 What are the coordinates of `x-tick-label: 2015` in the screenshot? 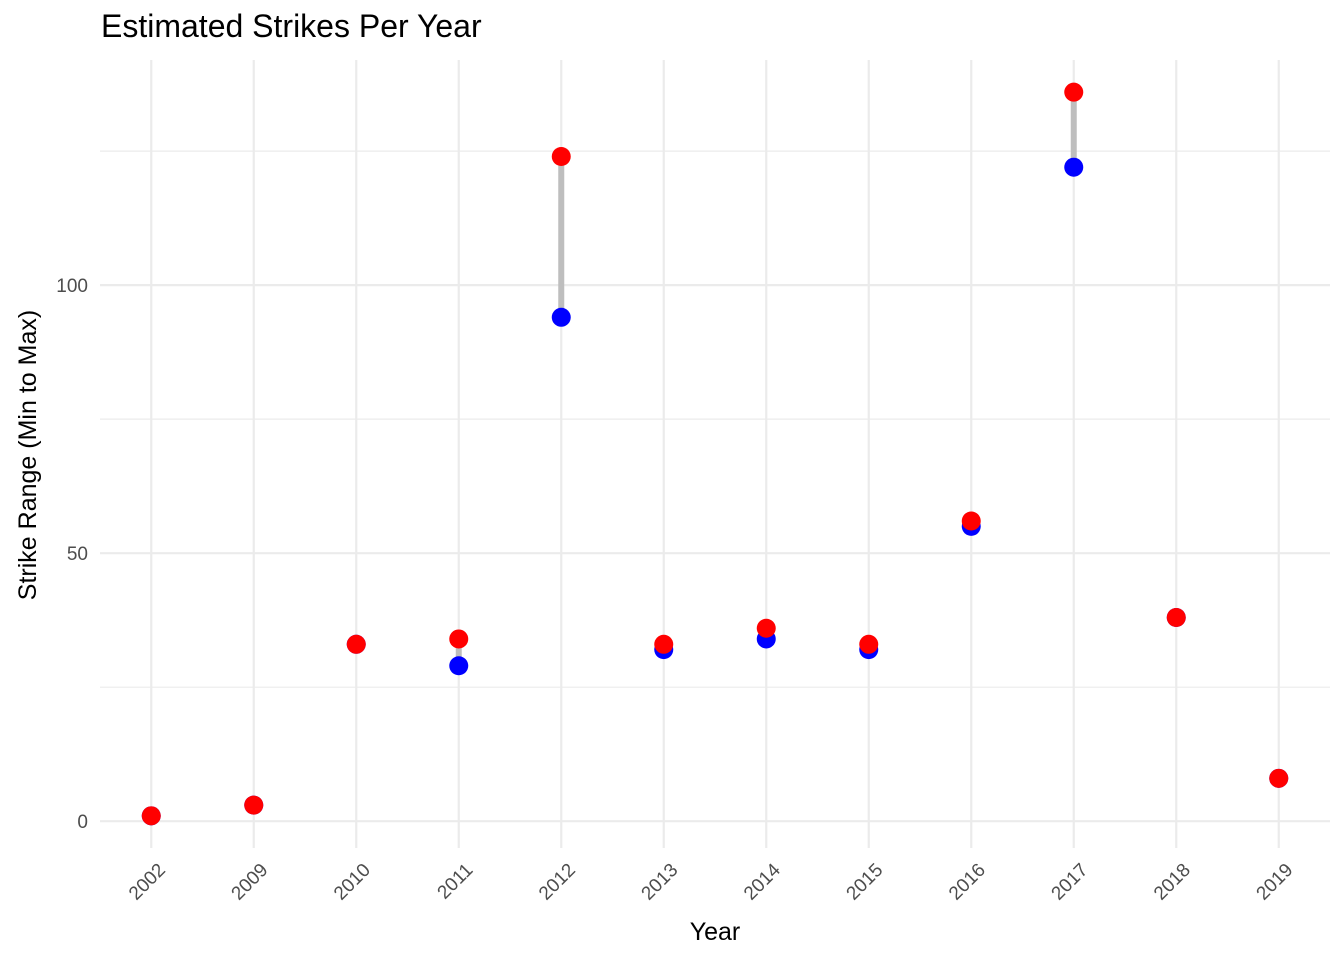 It's located at (865, 882).